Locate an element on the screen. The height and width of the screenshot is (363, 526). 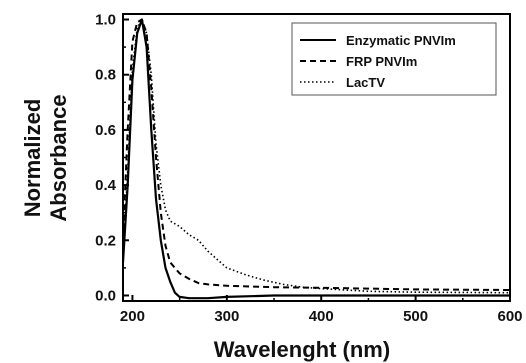
legend-label-frp: FRP PNVIm is located at coordinates (381, 61).